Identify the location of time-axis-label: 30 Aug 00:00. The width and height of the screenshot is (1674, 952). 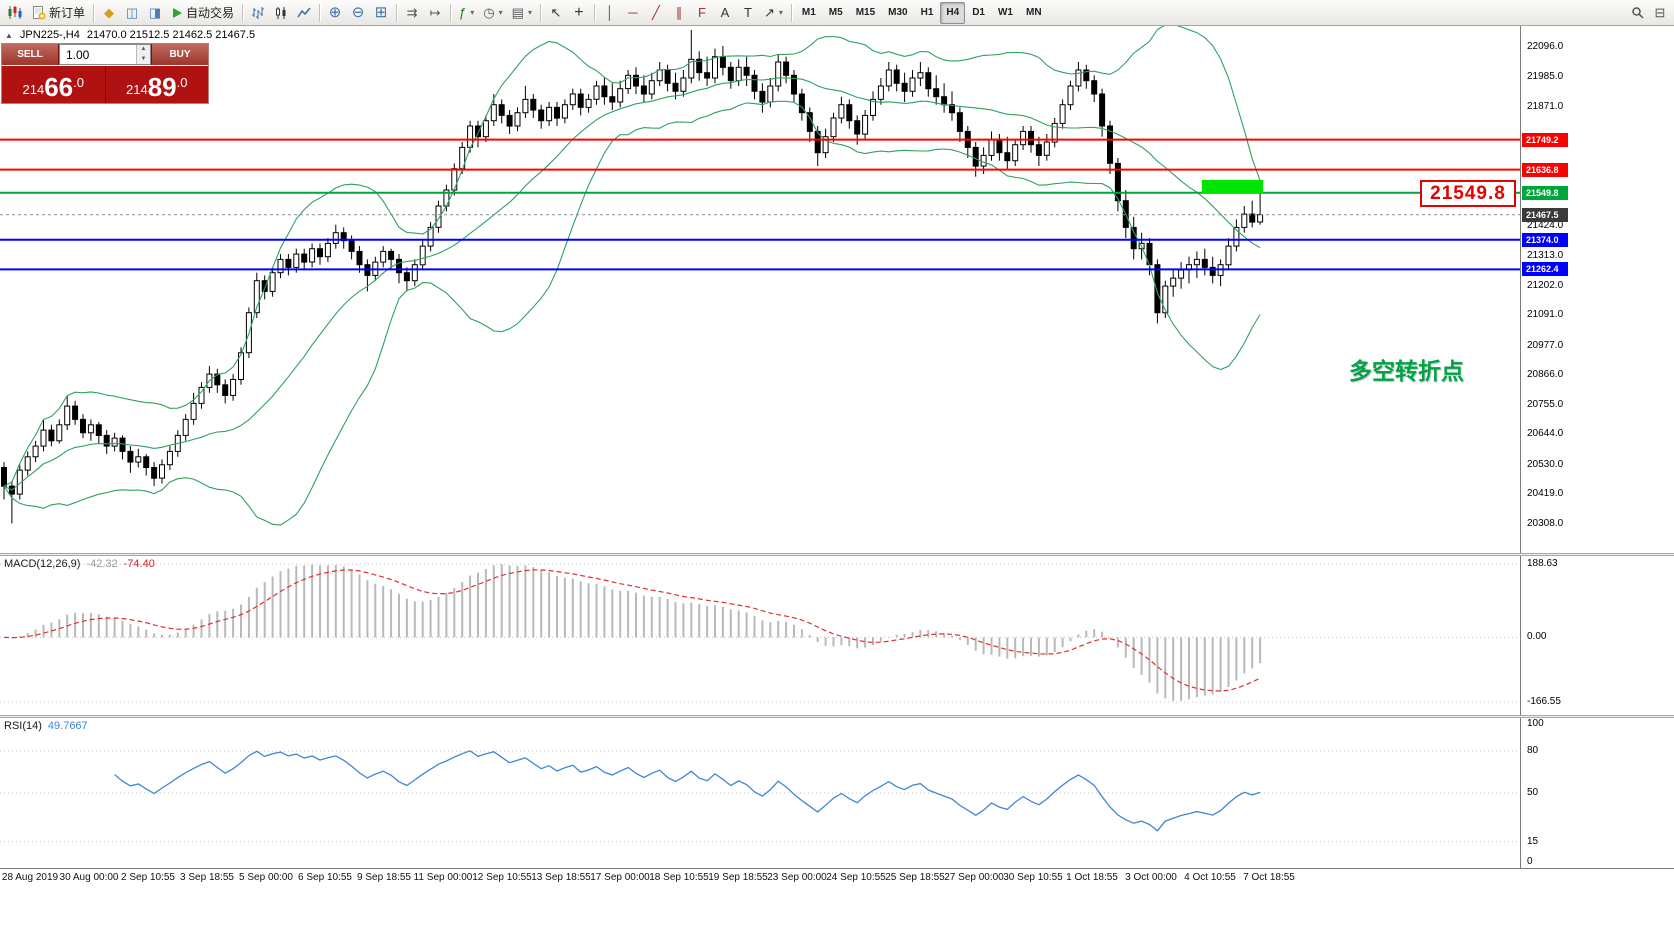
(89, 877).